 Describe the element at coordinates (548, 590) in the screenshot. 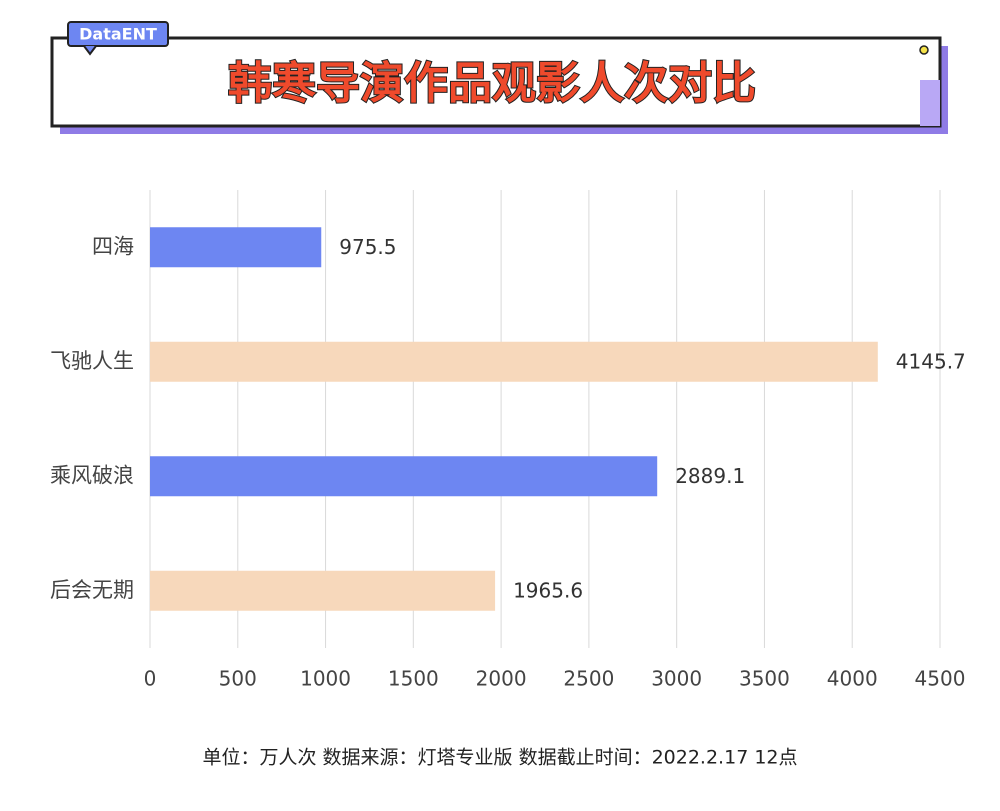

I see `value-label: 1965.6` at that location.